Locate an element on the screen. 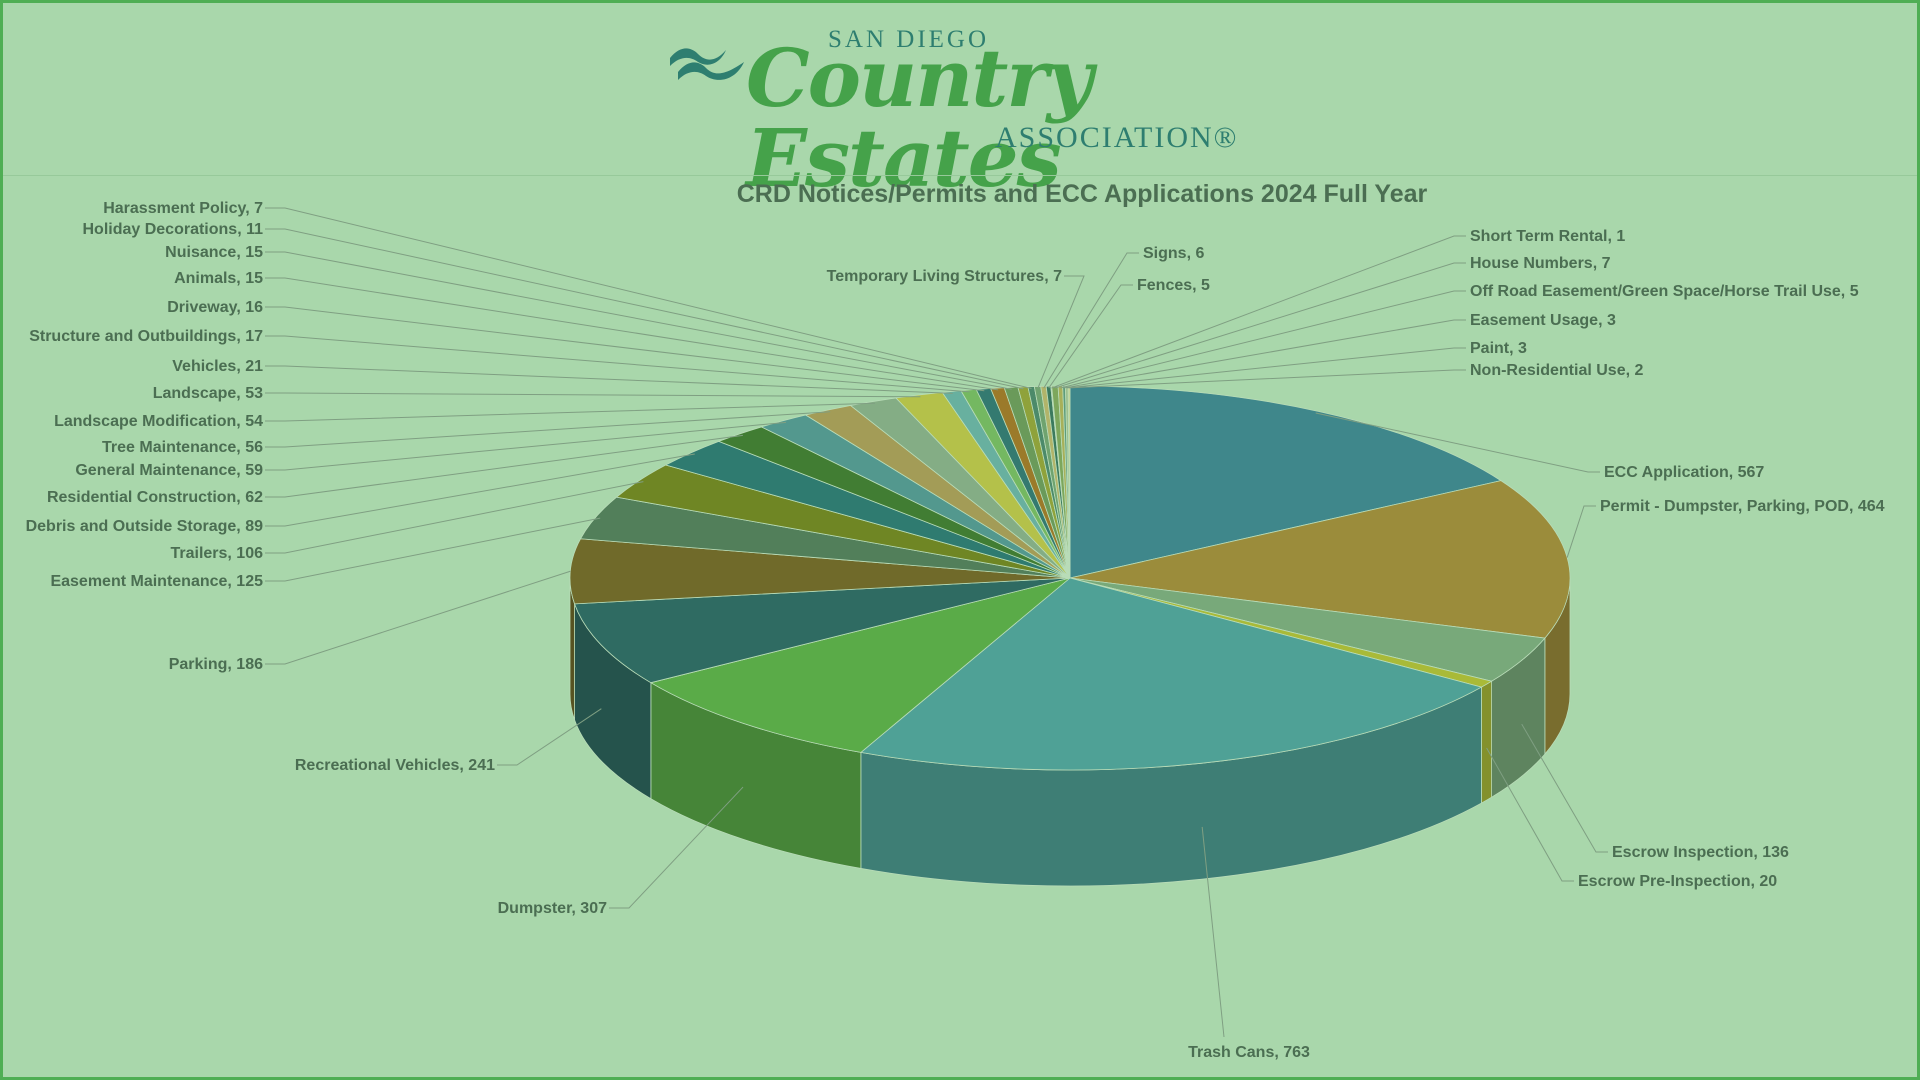 The width and height of the screenshot is (1920, 1080). header-divider is located at coordinates (960, 175).